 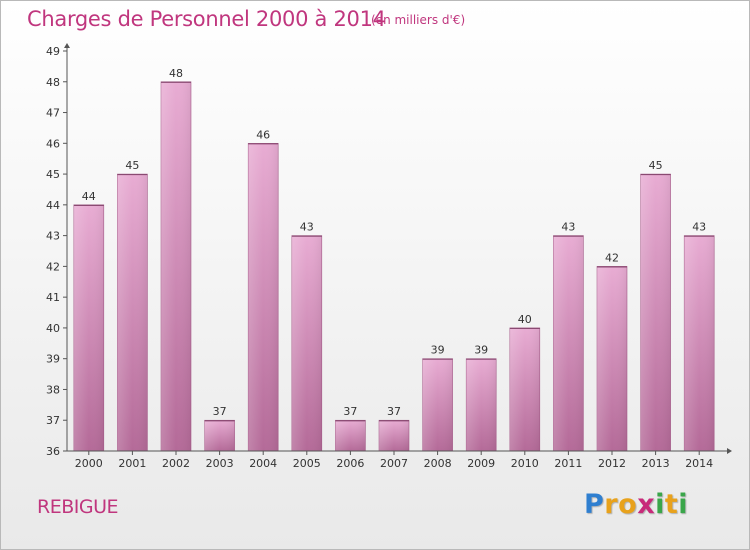 I want to click on logo-letter: x, so click(x=646, y=504).